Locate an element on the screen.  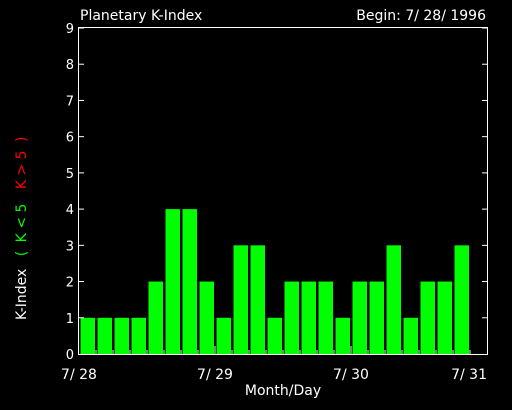
y-axis-label: K-Index is located at coordinates (22, 294).